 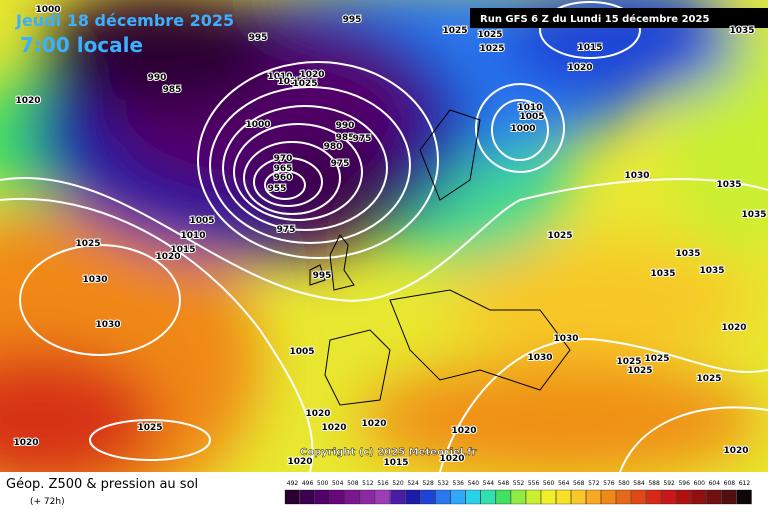 What do you see at coordinates (47, 502) in the screenshot?
I see `footer-lead: (+ 72h)` at bounding box center [47, 502].